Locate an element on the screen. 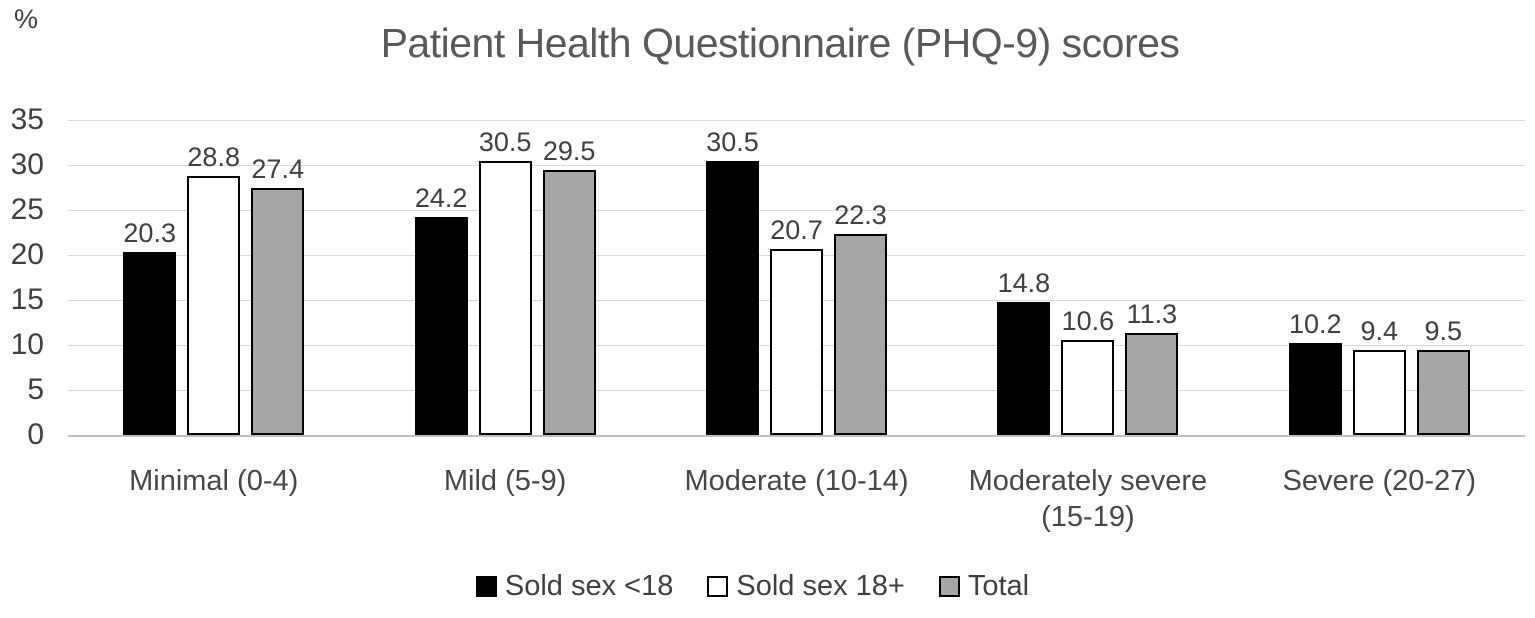  legend-item: Total is located at coordinates (984, 586).